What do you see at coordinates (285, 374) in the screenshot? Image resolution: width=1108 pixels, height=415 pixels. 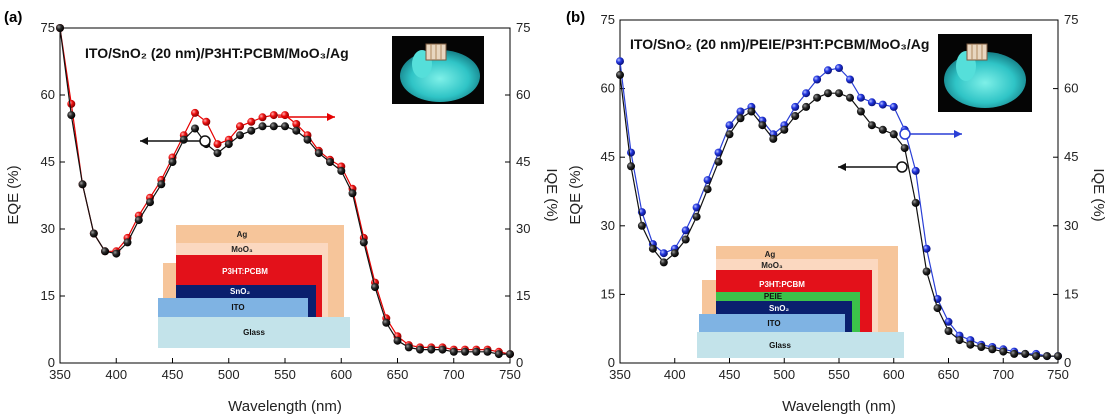 I see `x-tick-label: 550` at bounding box center [285, 374].